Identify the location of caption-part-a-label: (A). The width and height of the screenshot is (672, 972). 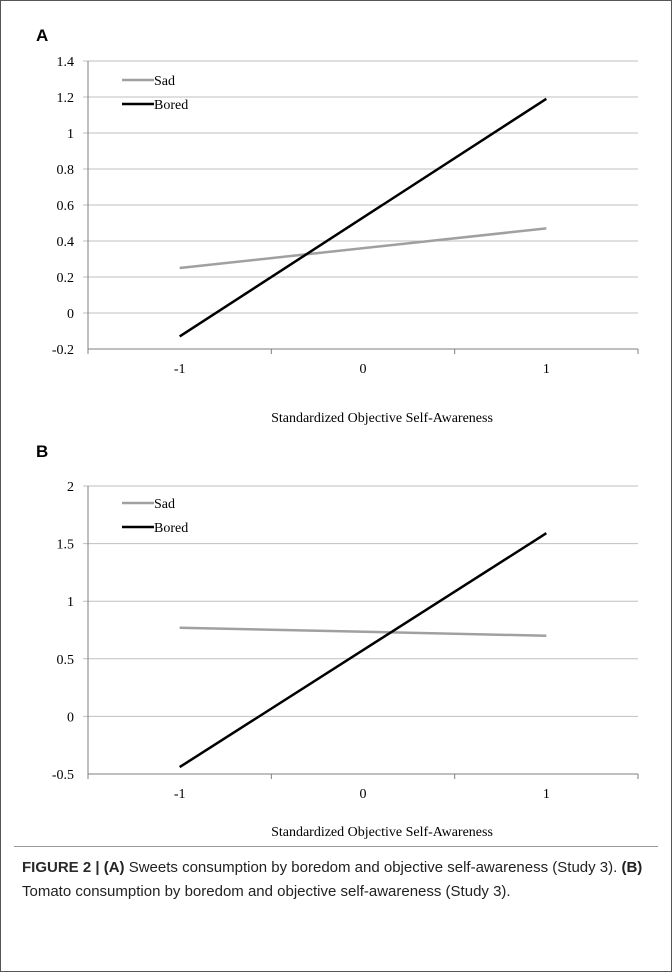
(114, 867).